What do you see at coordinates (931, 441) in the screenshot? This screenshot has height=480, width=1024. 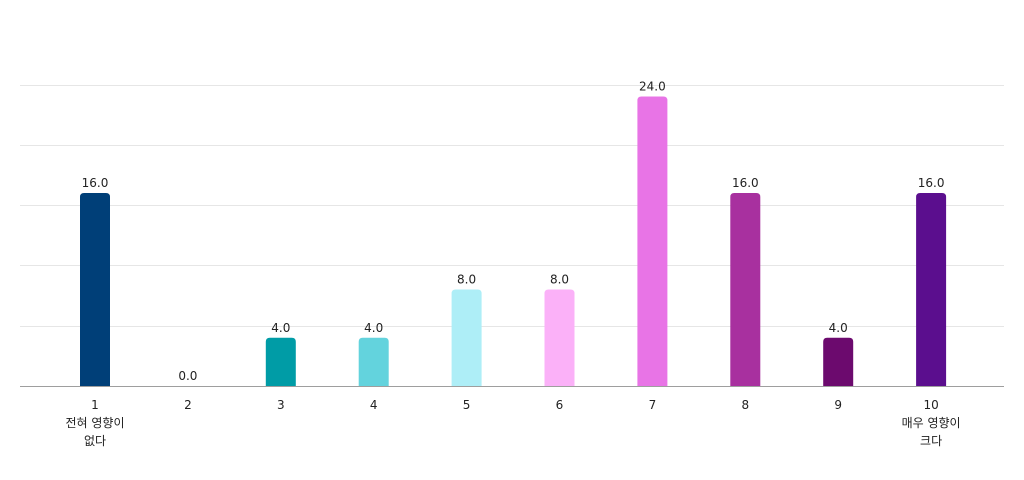 I see `tick-sublabel-10-1: 크다` at bounding box center [931, 441].